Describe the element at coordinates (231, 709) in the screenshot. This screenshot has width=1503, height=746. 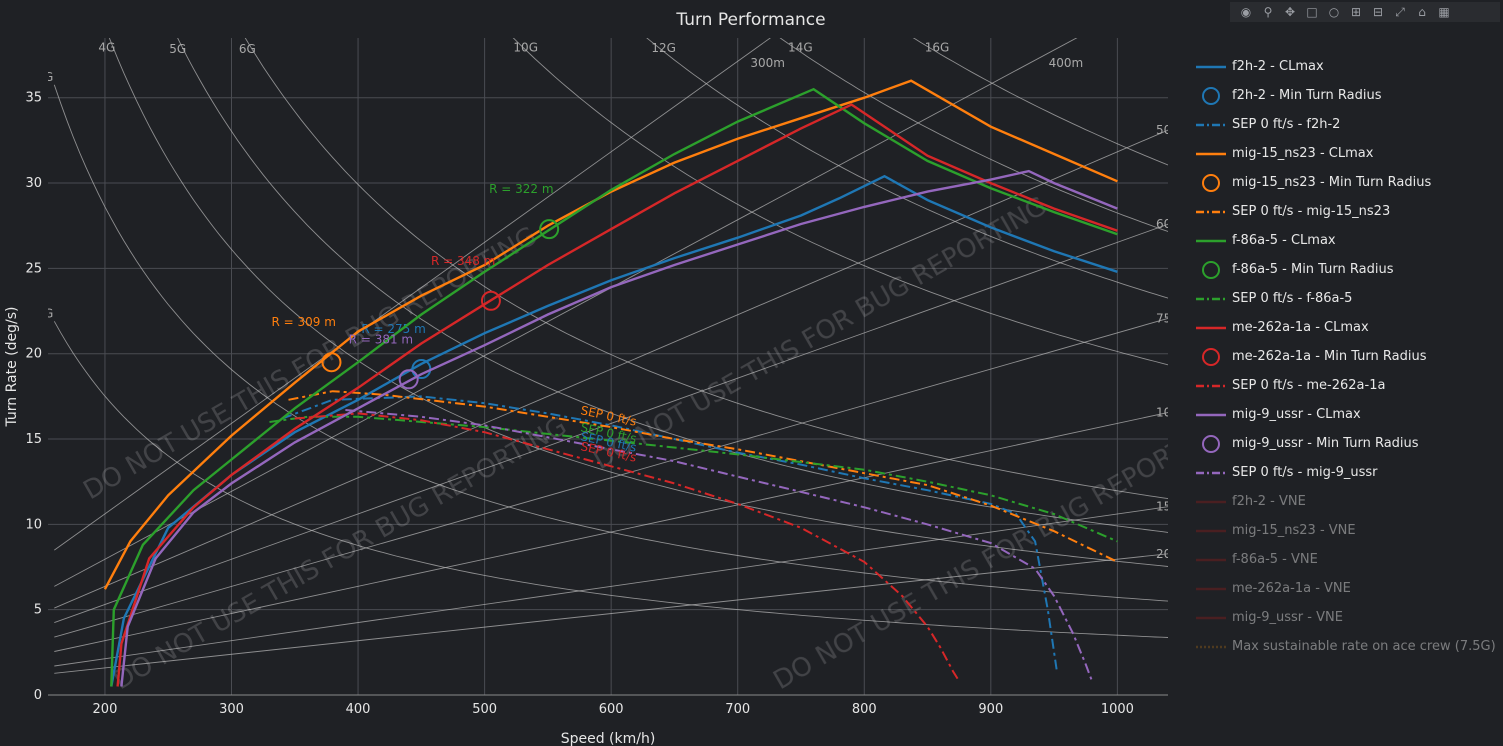
I see `x-tick-label: 300` at that location.